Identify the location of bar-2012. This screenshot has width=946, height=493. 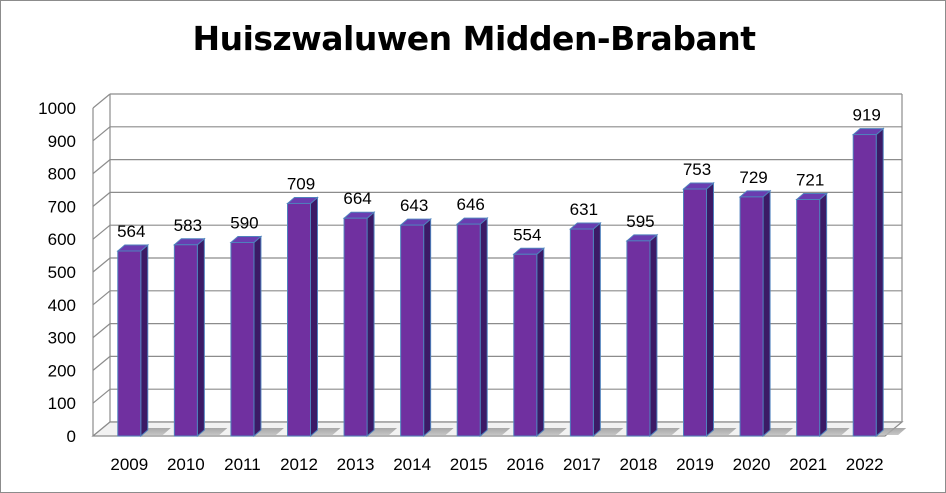
(302, 317).